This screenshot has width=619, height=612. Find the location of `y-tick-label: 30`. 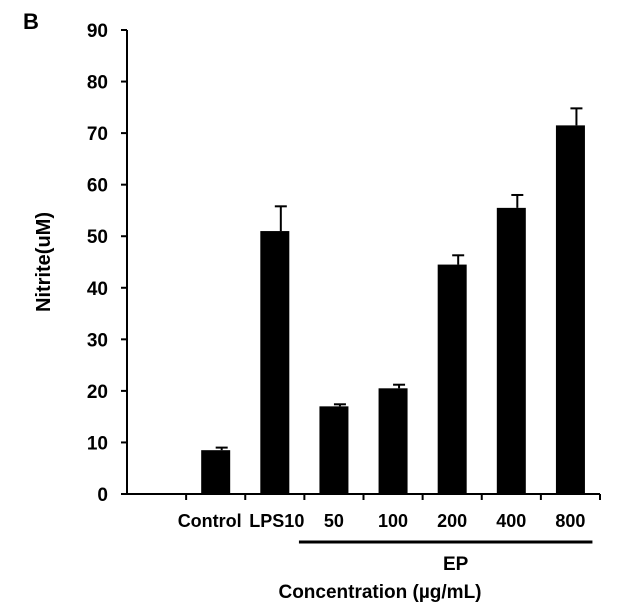

y-tick-label: 30 is located at coordinates (97, 340).